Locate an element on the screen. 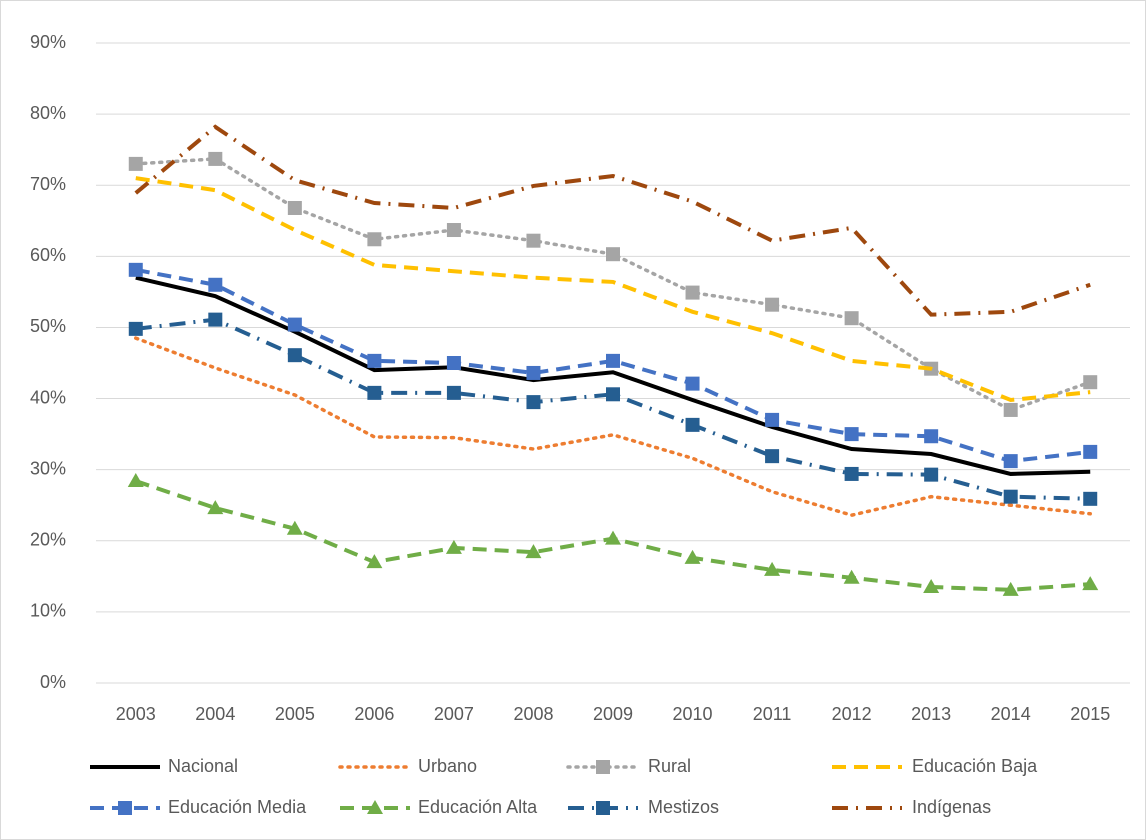 This screenshot has height=840, width=1146. x-tick-label: 2010 is located at coordinates (693, 714).